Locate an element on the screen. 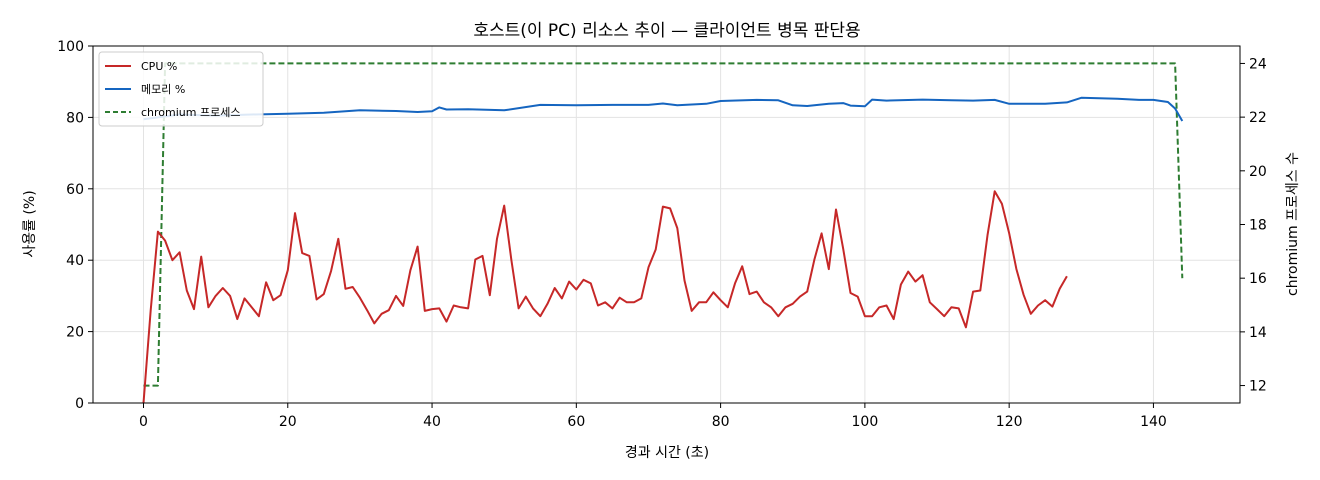 Image resolution: width=1320 pixels, height=480 pixels. y-tick-label: 60 is located at coordinates (75, 190).